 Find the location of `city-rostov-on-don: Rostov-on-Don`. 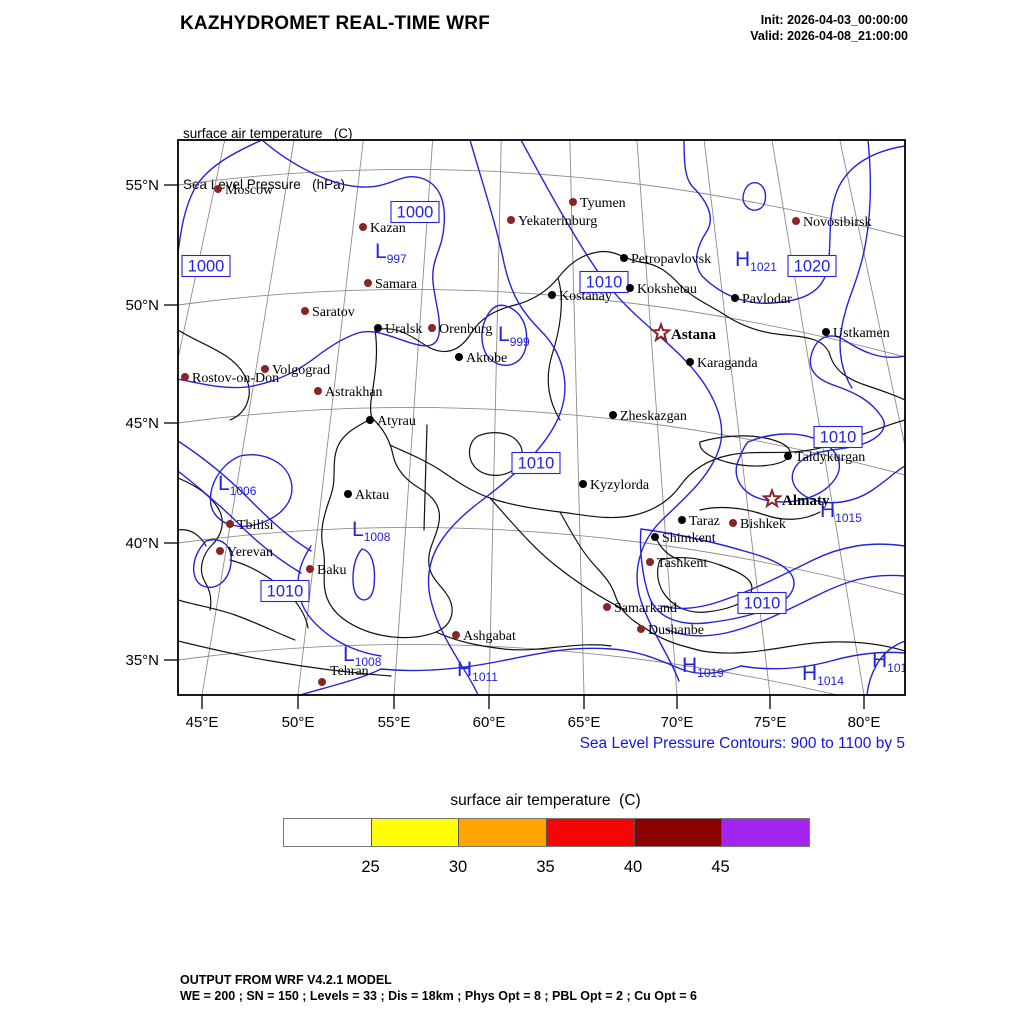

city-rostov-on-don: Rostov-on-Don is located at coordinates (230, 378).